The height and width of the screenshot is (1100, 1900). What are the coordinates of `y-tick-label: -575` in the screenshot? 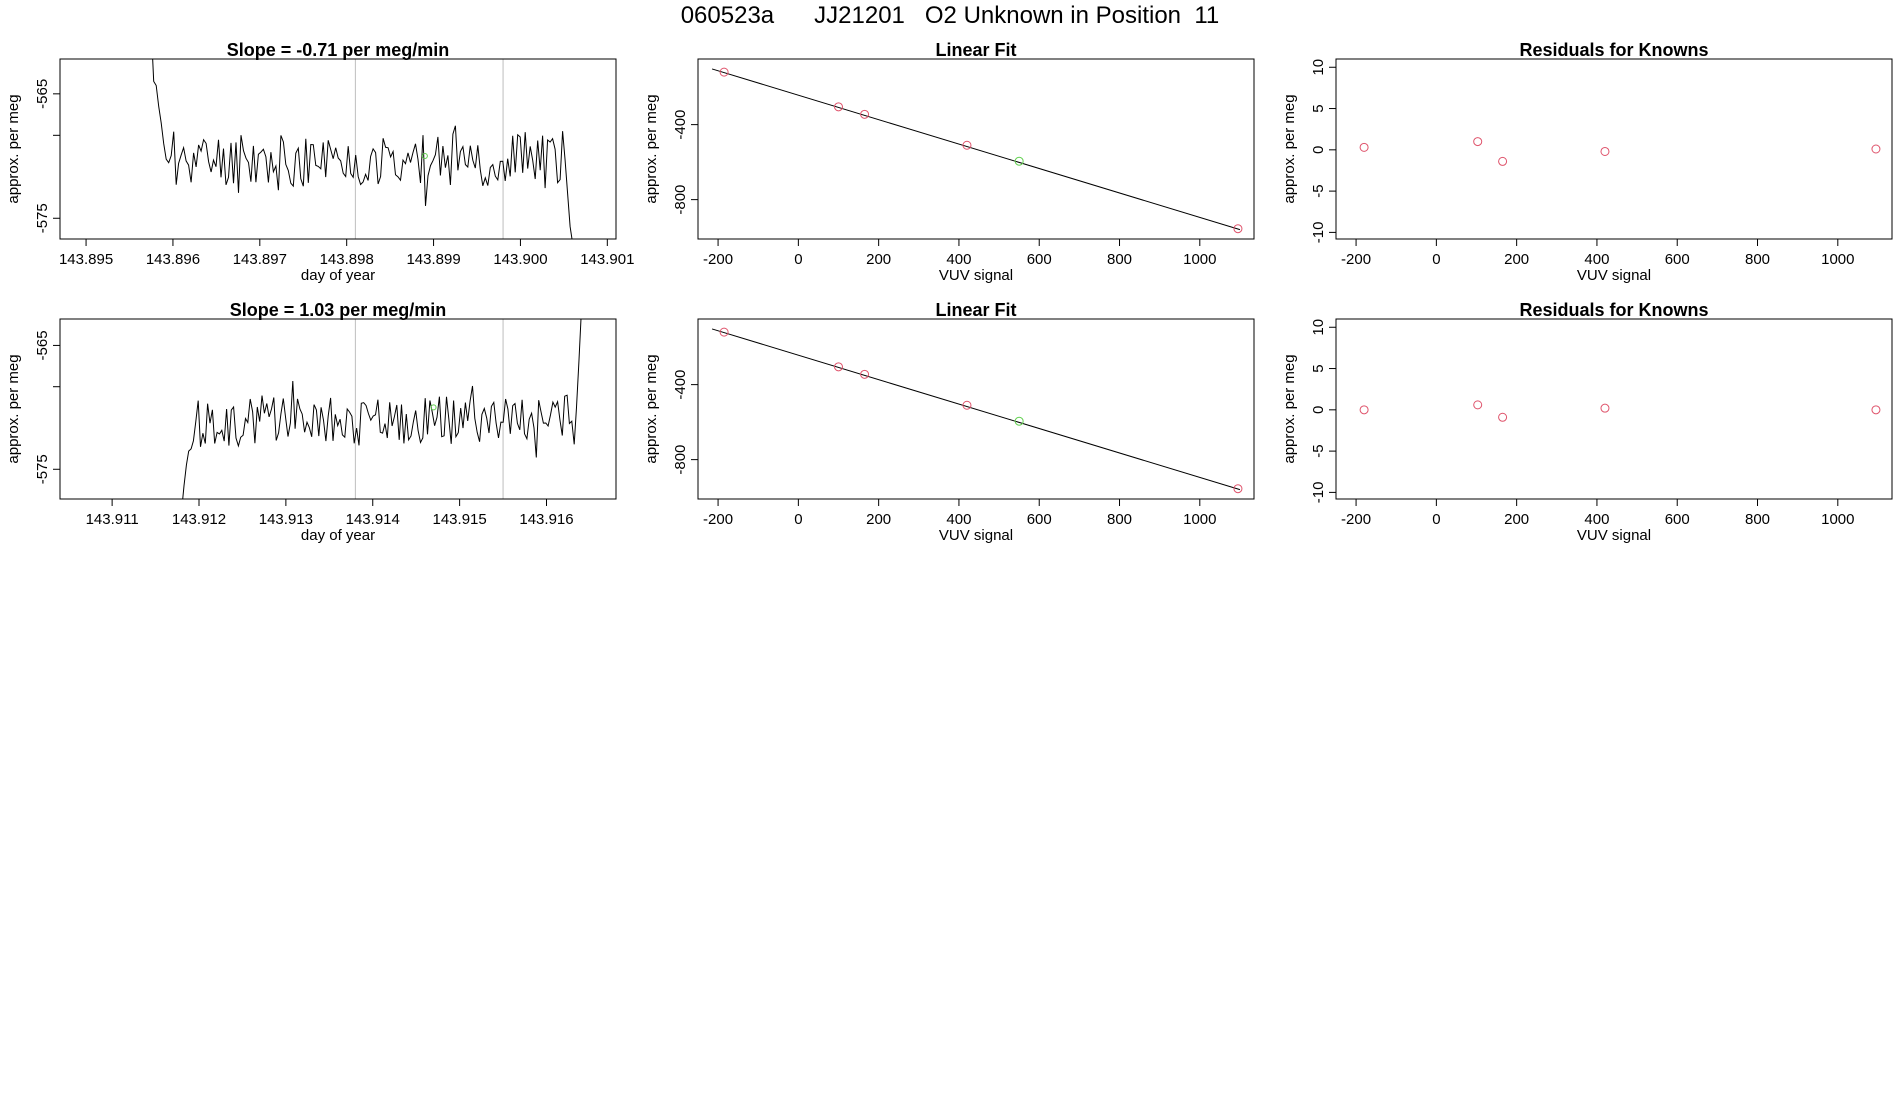 It's located at (42, 218).